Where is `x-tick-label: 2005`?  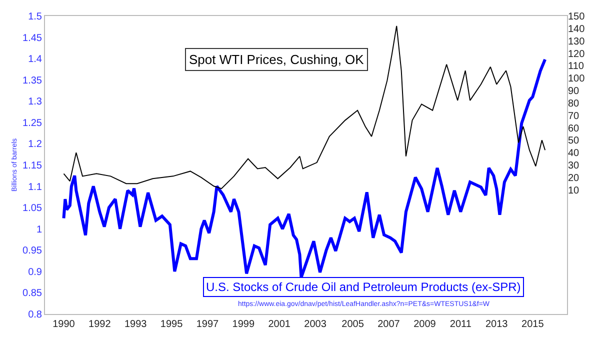 x-tick-label: 2005 is located at coordinates (353, 324).